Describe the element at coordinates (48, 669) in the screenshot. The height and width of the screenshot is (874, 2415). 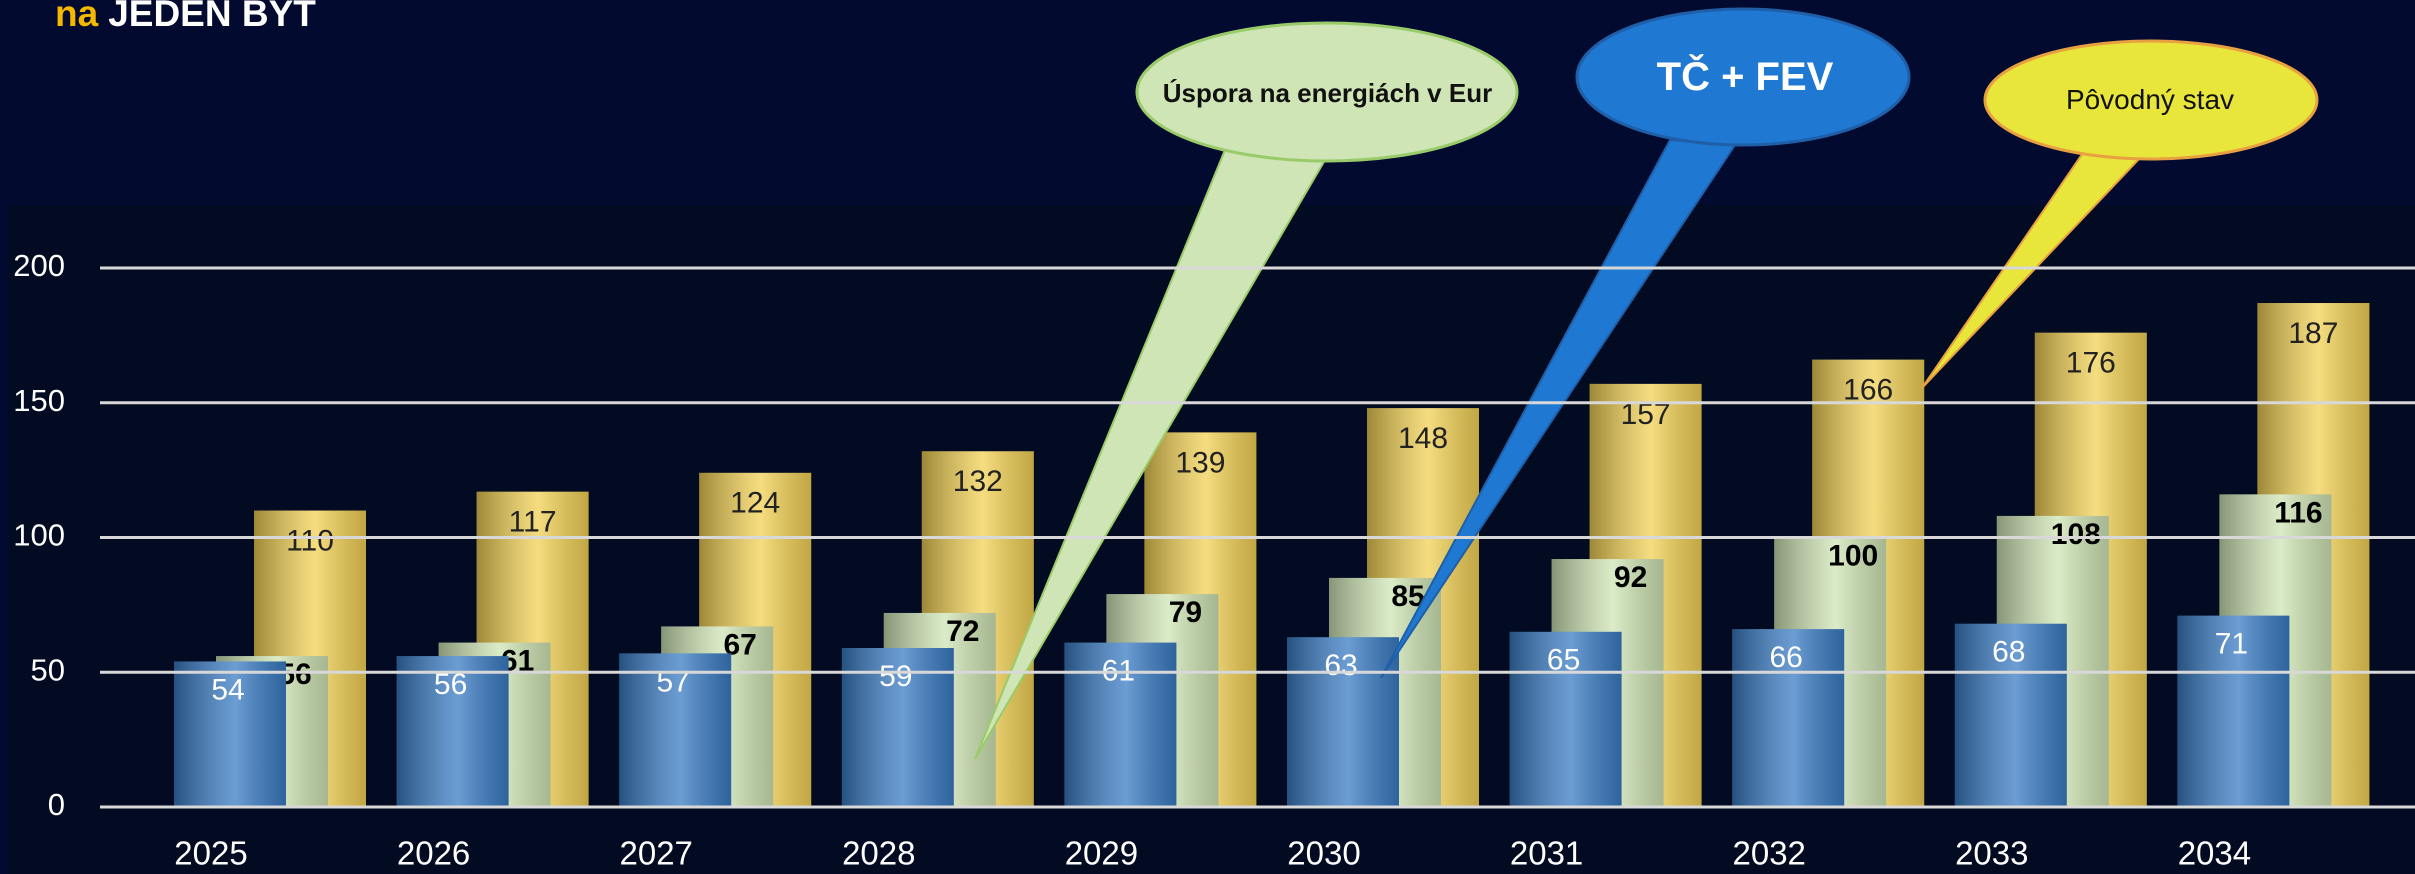
I see `y-tick-label: 50` at that location.